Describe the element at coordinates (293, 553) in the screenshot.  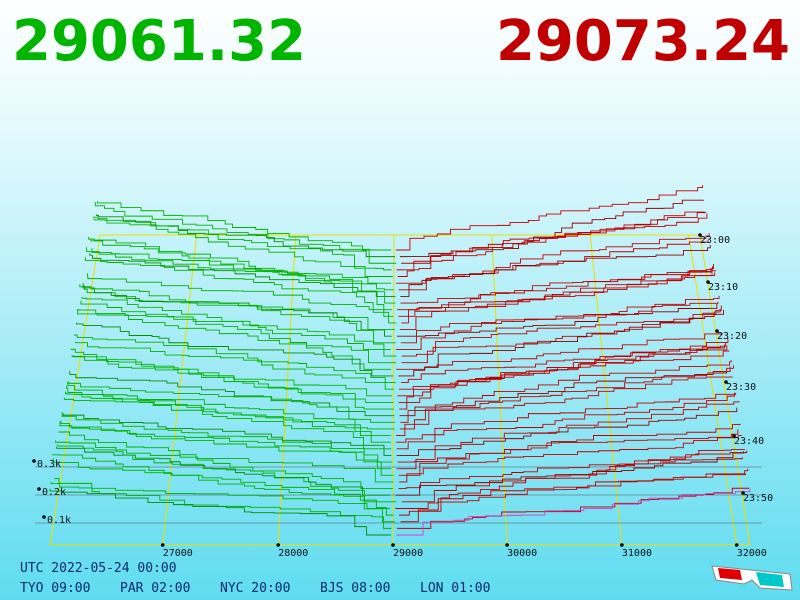
I see `price-label: 28000` at that location.